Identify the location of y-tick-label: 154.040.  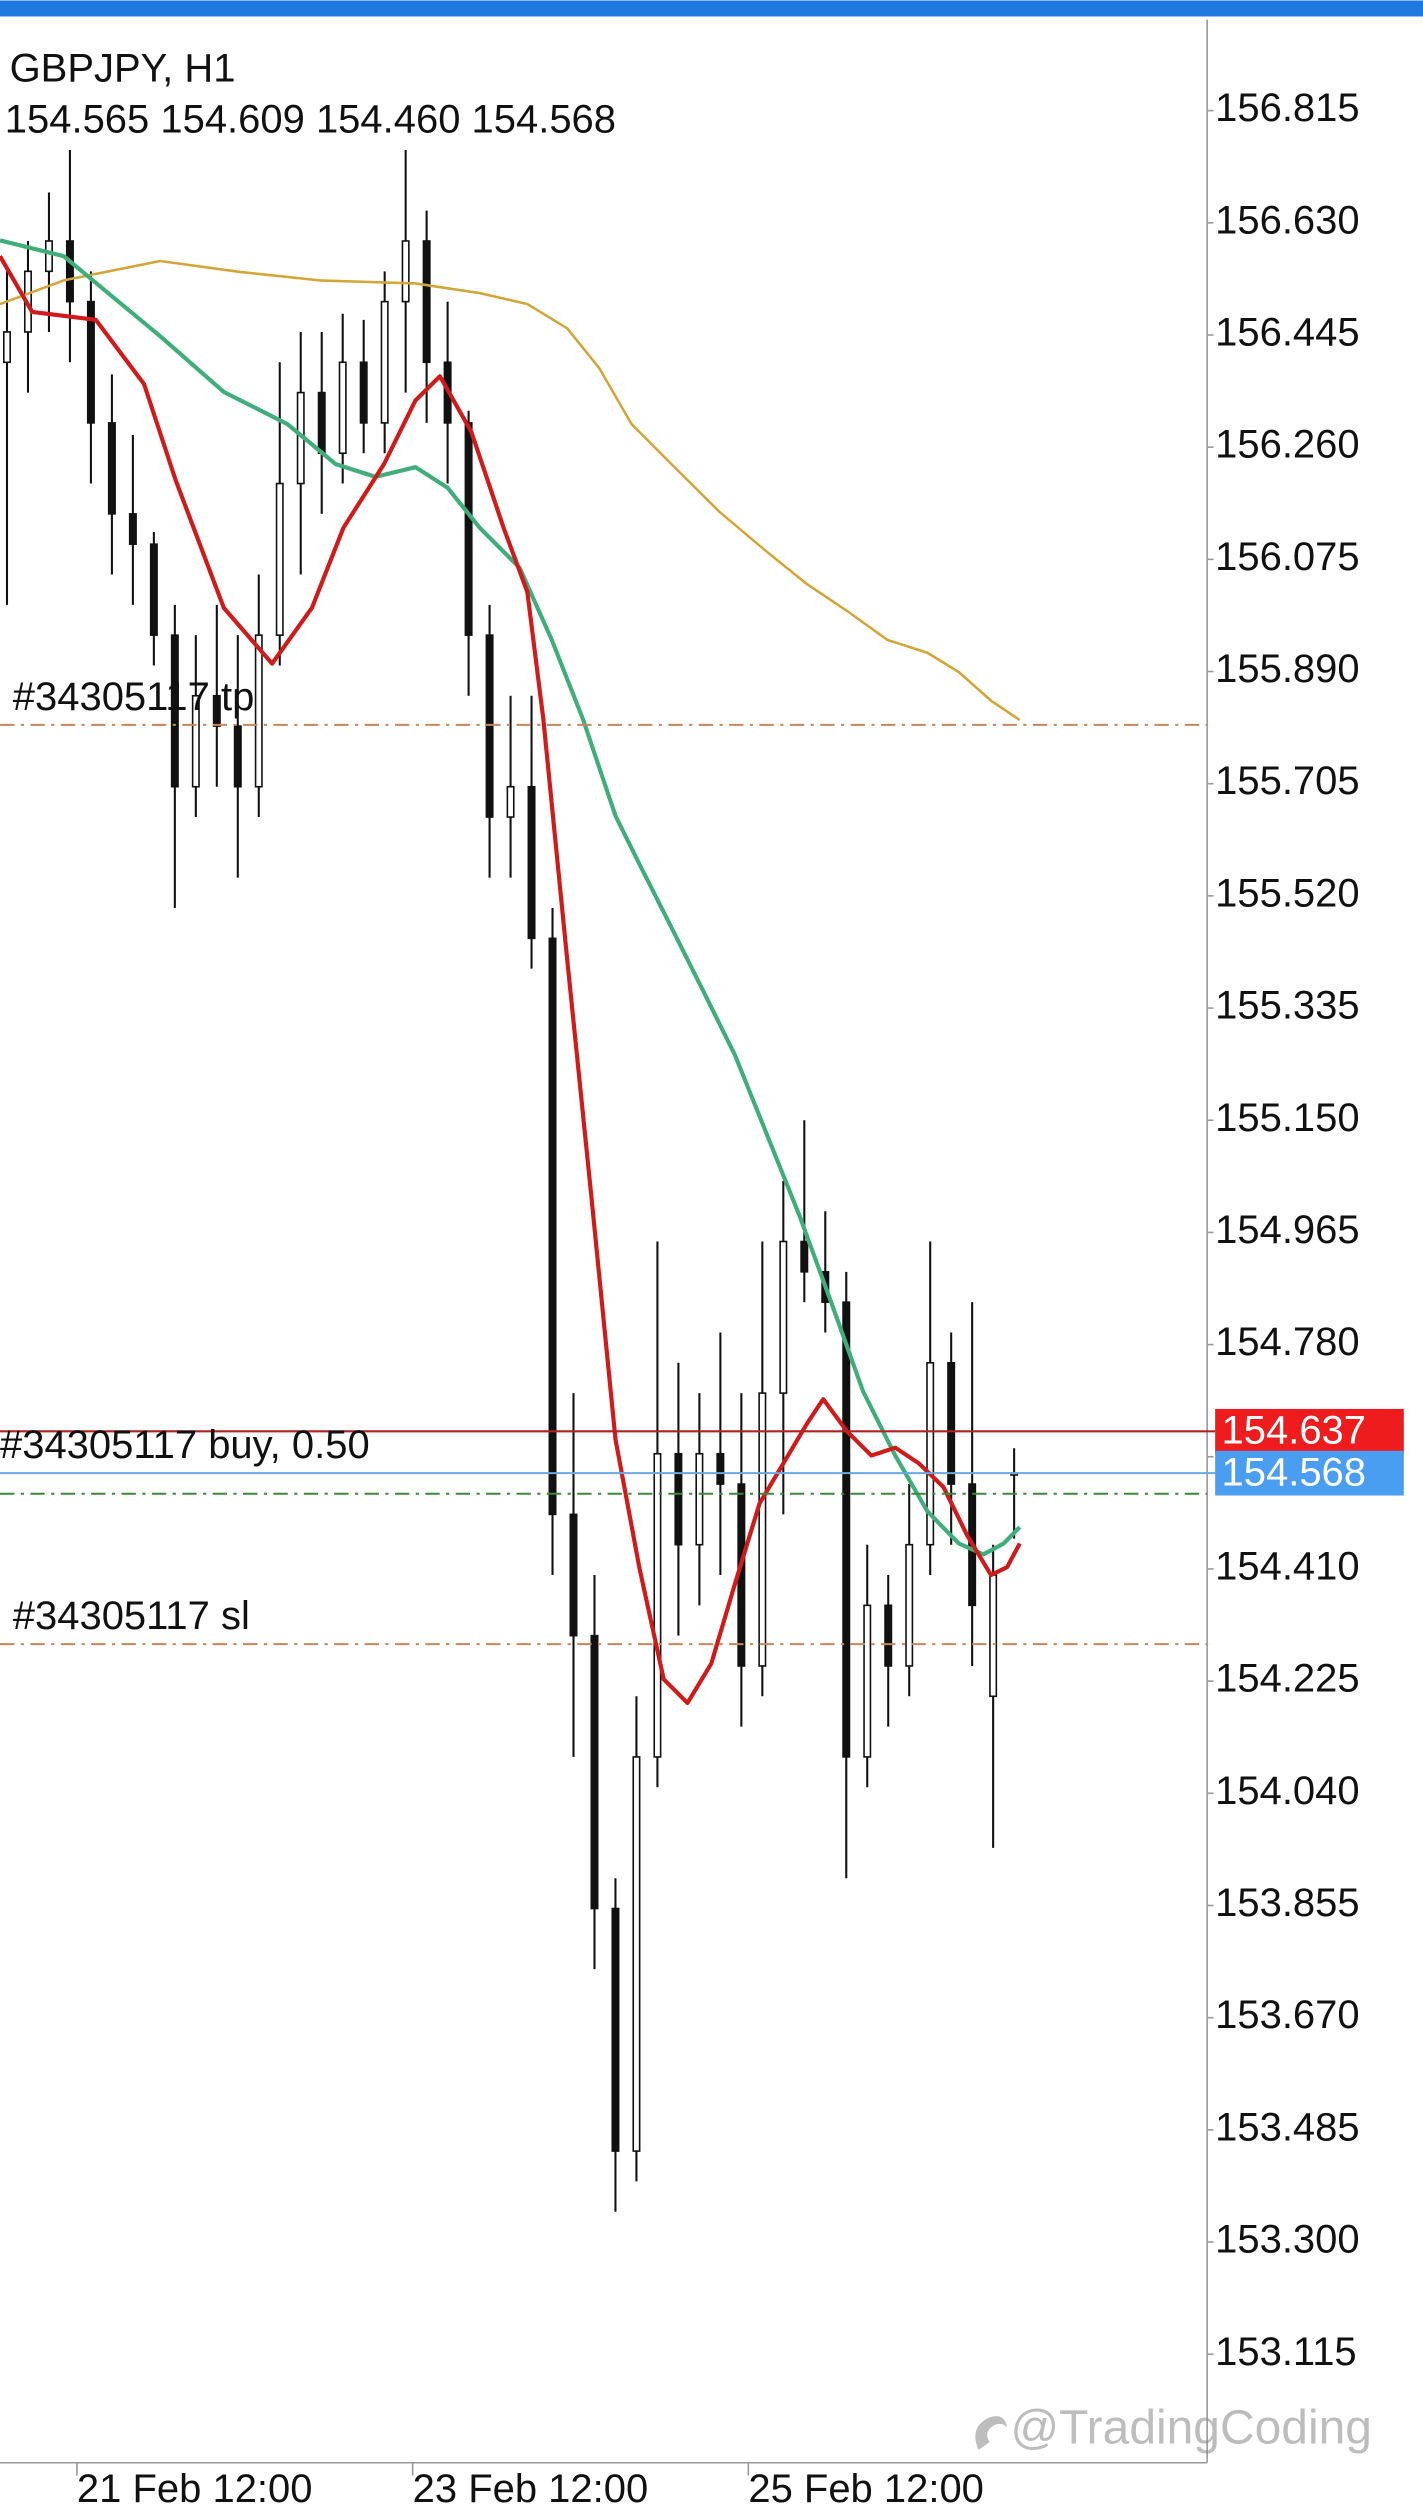
(1287, 1791).